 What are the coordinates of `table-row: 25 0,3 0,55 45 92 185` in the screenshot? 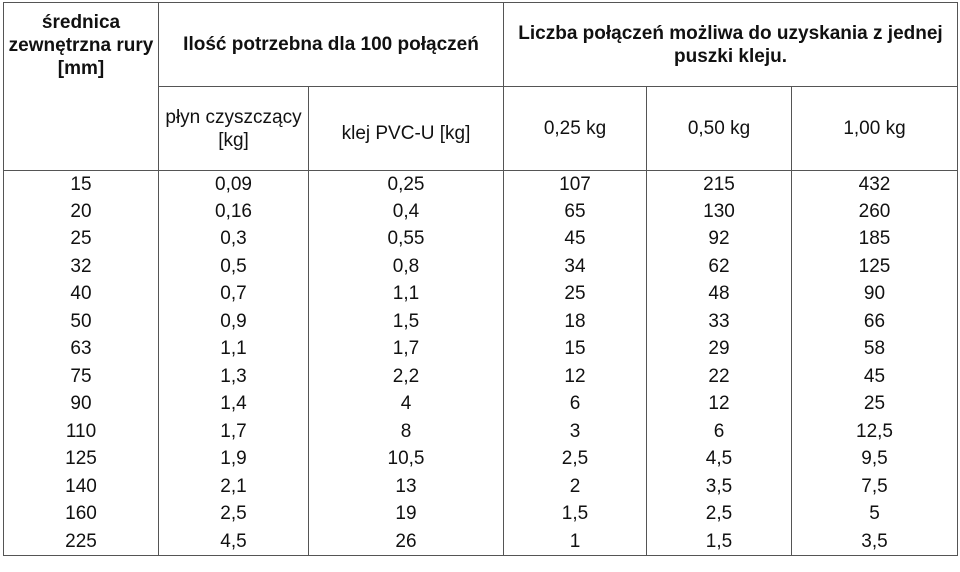 It's located at (480, 239).